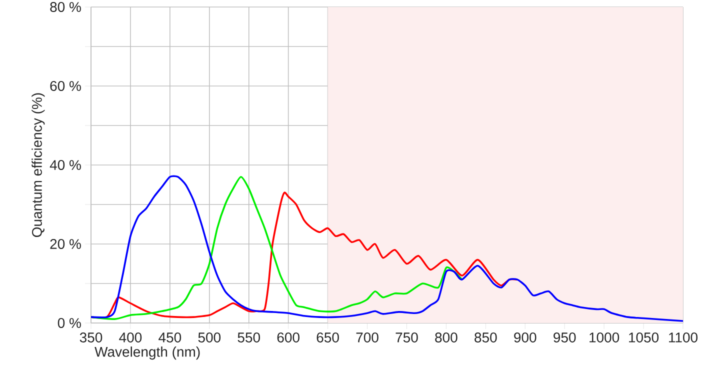 This screenshot has height=392, width=702. Describe the element at coordinates (65, 86) in the screenshot. I see `y-tick-label: 60 %` at that location.